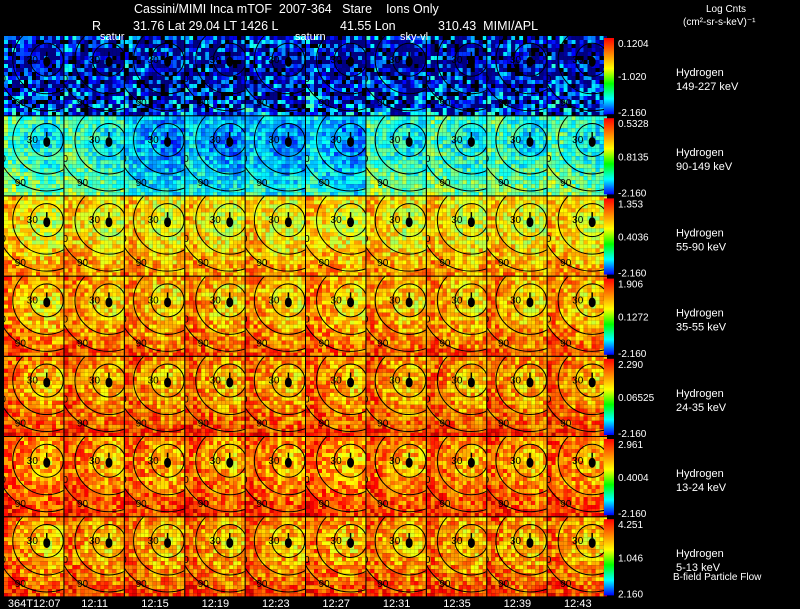  Describe the element at coordinates (630, 594) in the screenshot. I see `colorbar-min: 2.160` at that location.